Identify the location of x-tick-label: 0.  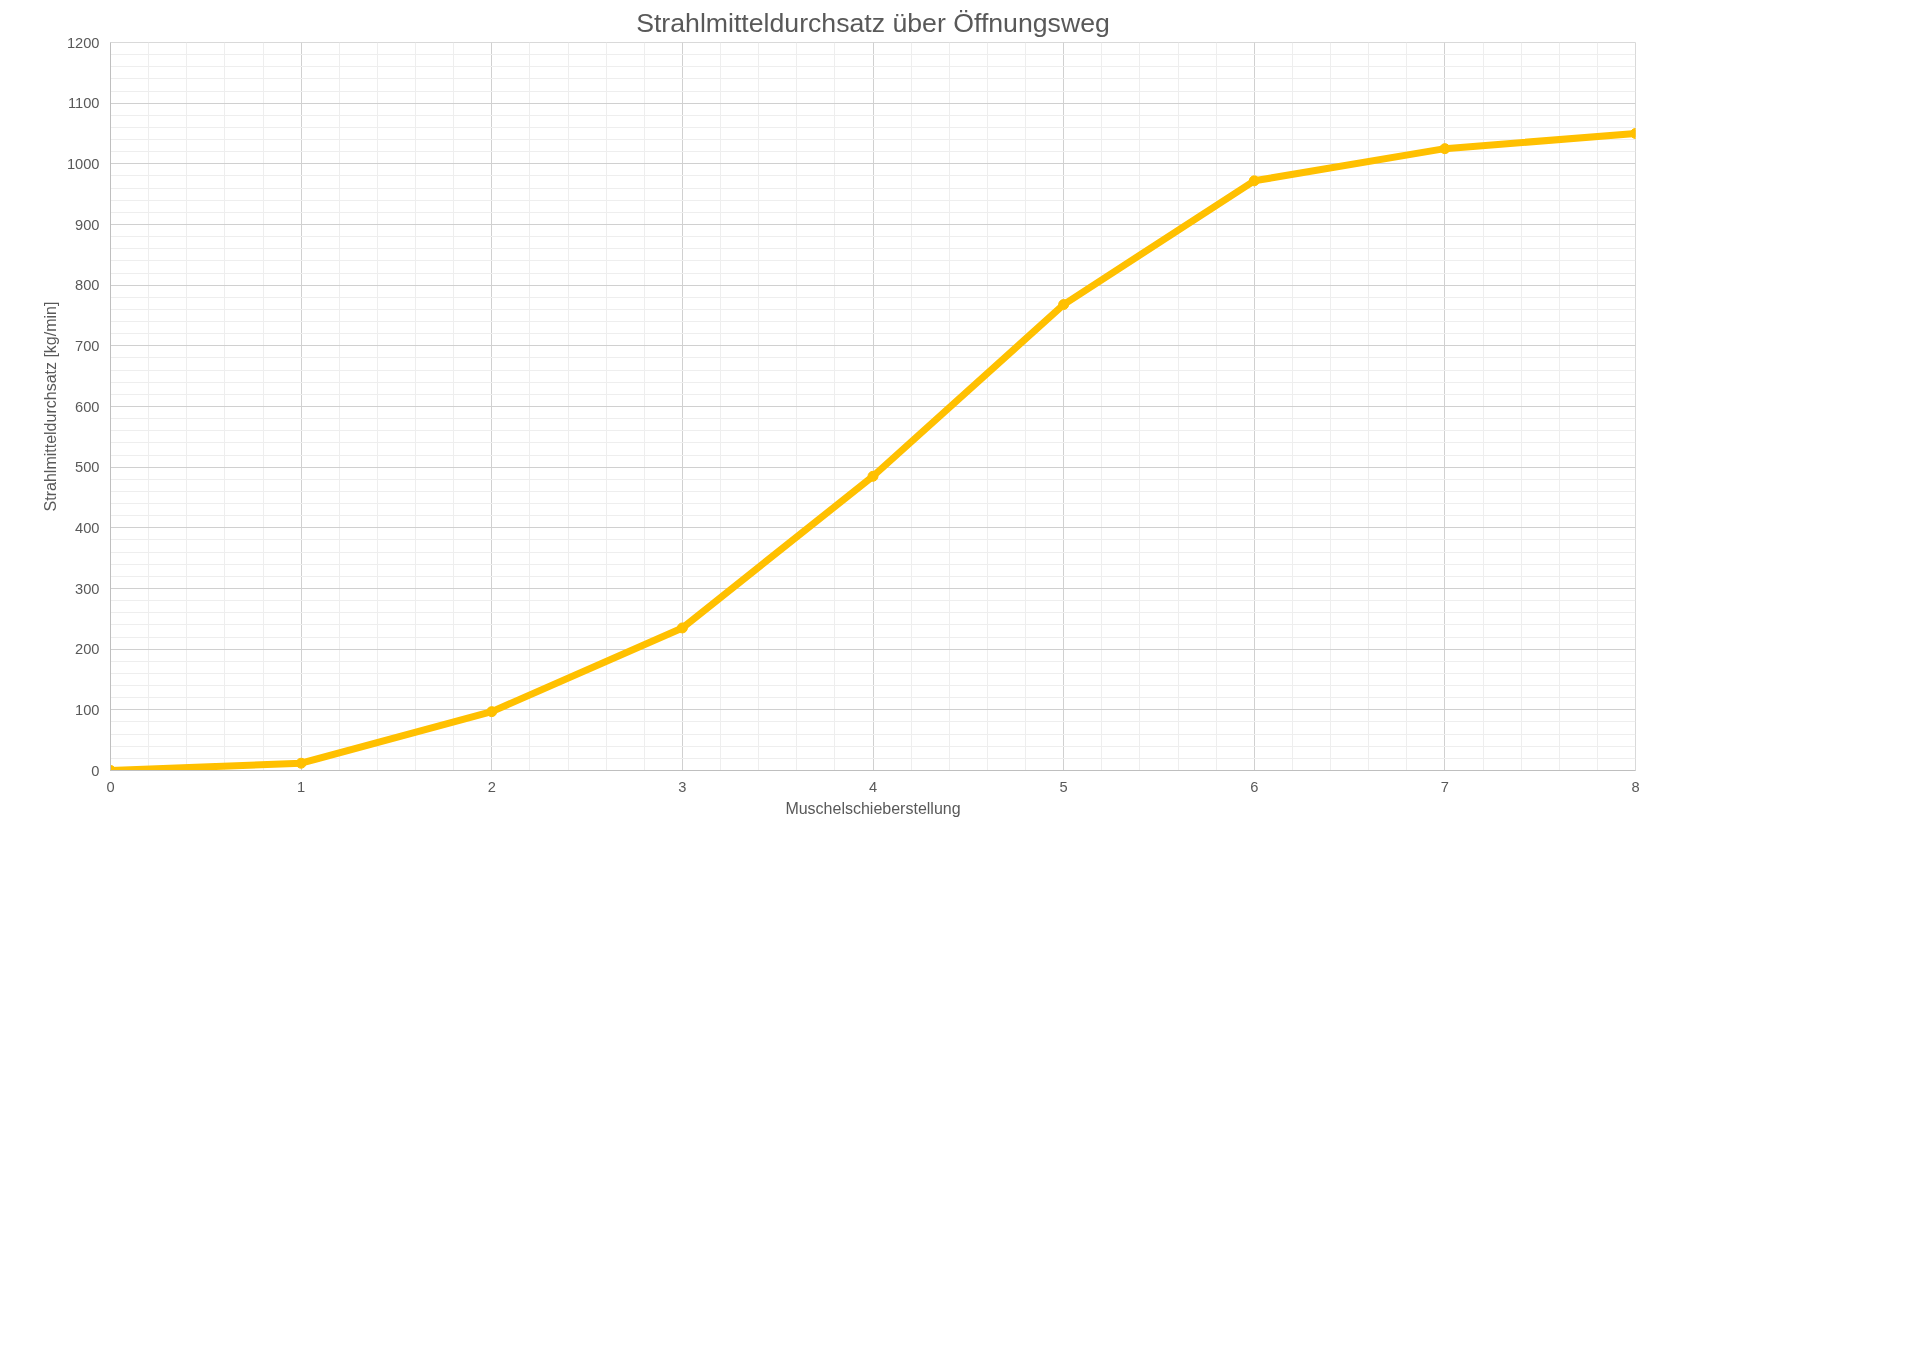
(110, 786).